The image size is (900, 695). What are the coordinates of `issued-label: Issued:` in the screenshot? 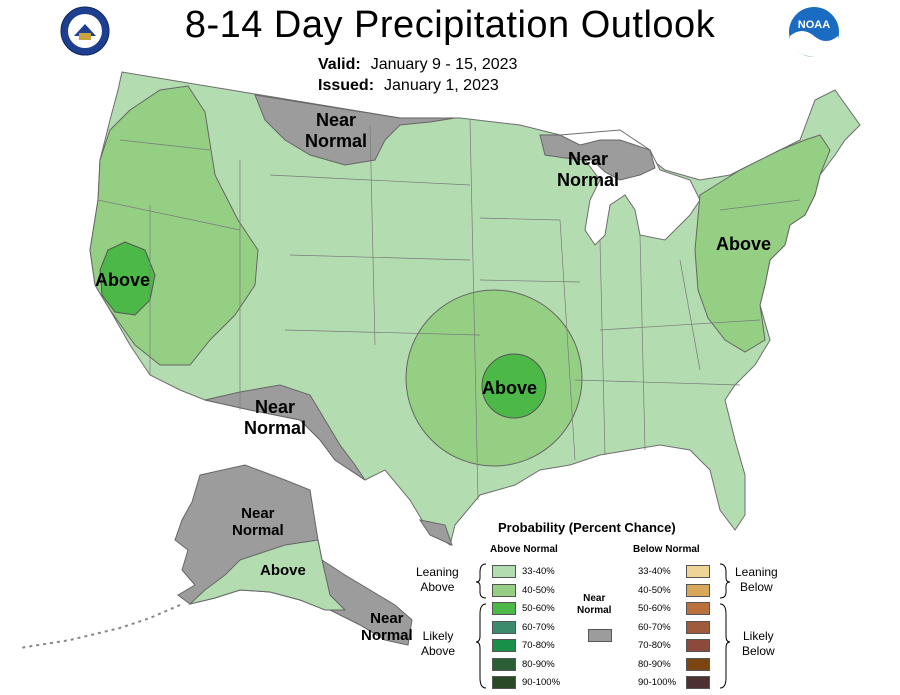 It's located at (346, 85).